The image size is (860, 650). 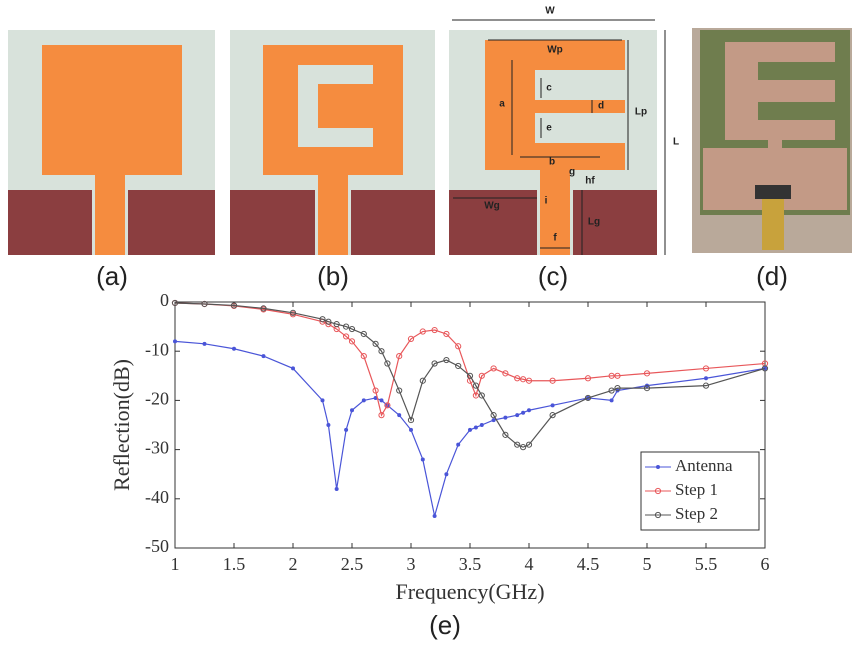 I want to click on x-tick-label: 1, so click(x=175, y=564).